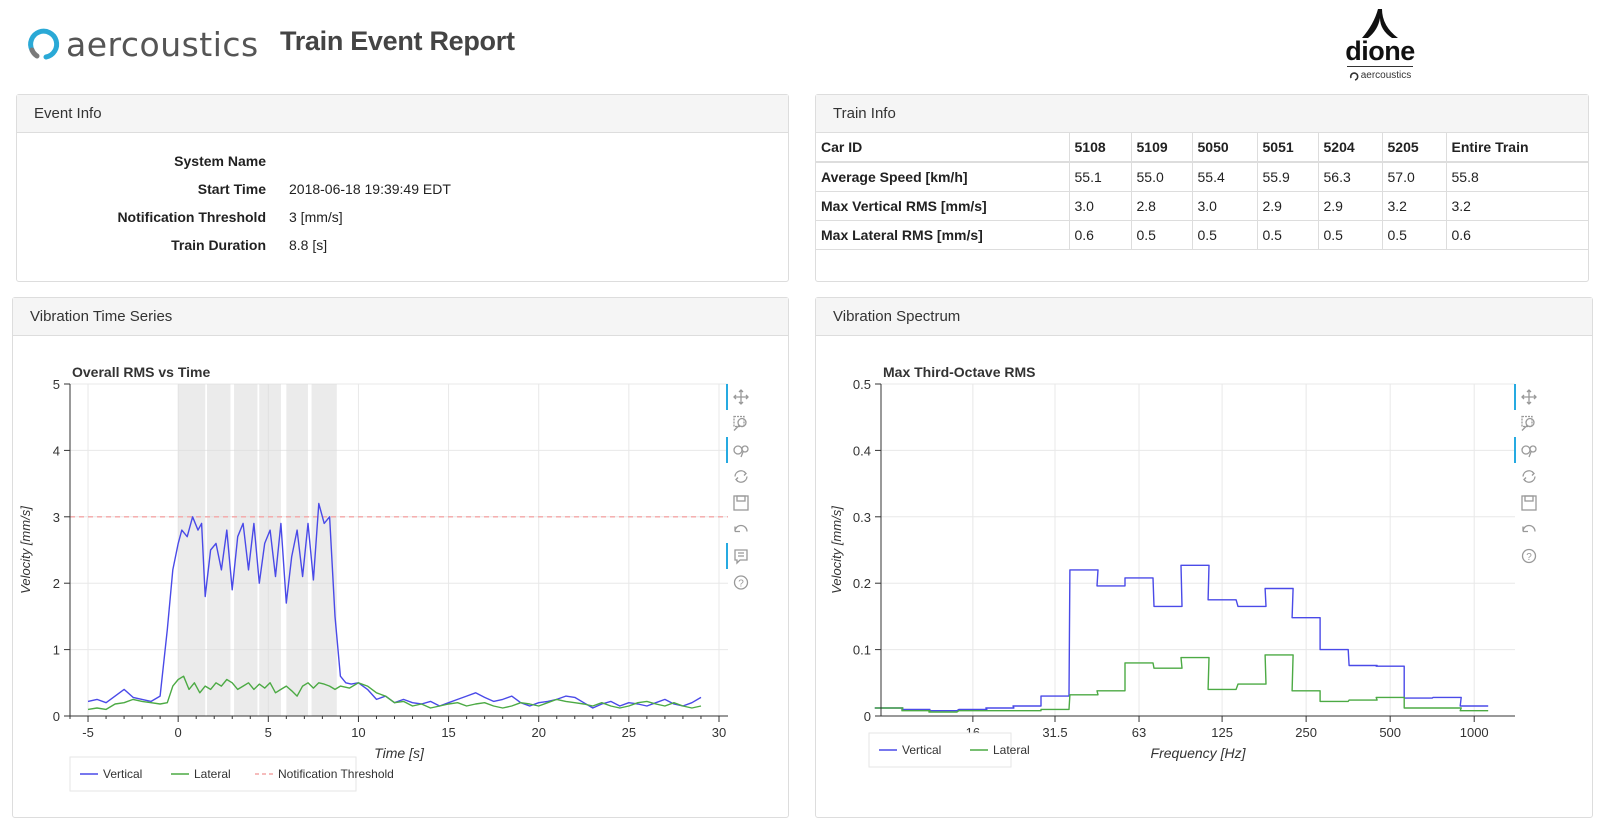  Describe the element at coordinates (1390, 732) in the screenshot. I see `x-tick-label: 500` at that location.